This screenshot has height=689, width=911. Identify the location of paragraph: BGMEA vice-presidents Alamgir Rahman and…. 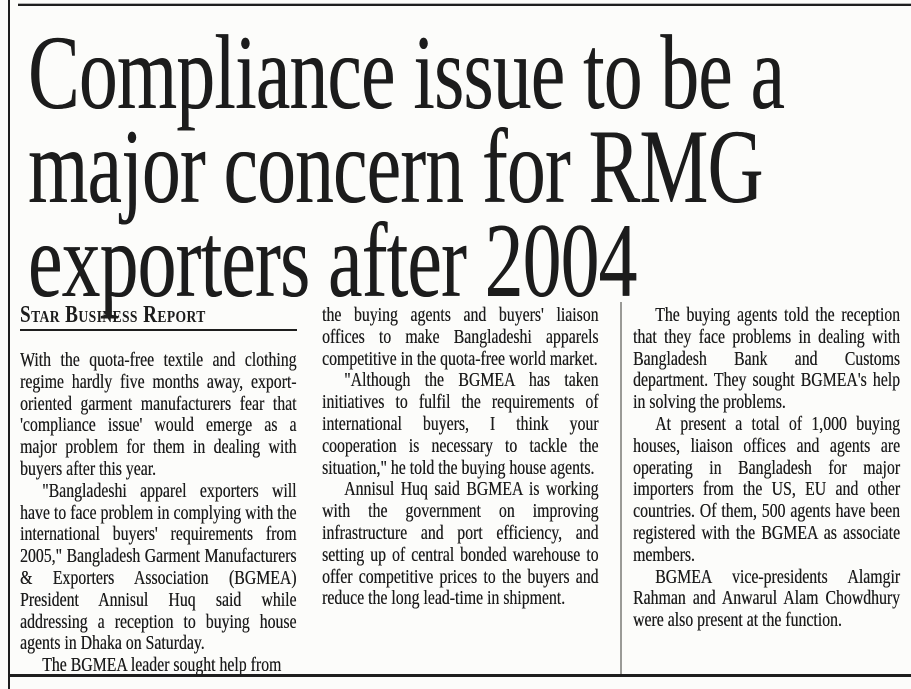
(767, 598).